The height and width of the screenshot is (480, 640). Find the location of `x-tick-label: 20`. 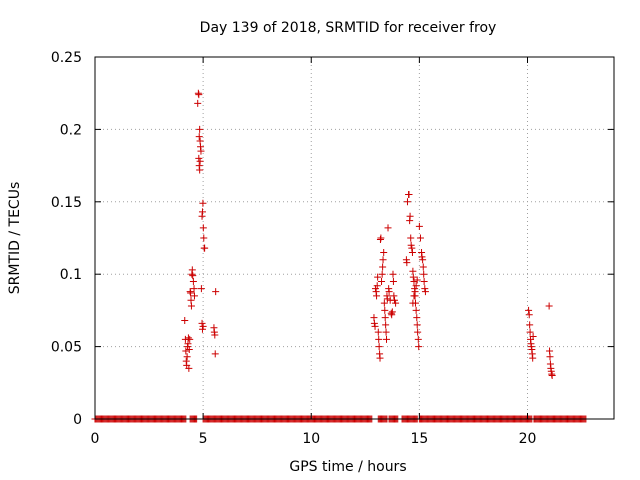

x-tick-label: 20 is located at coordinates (528, 439).